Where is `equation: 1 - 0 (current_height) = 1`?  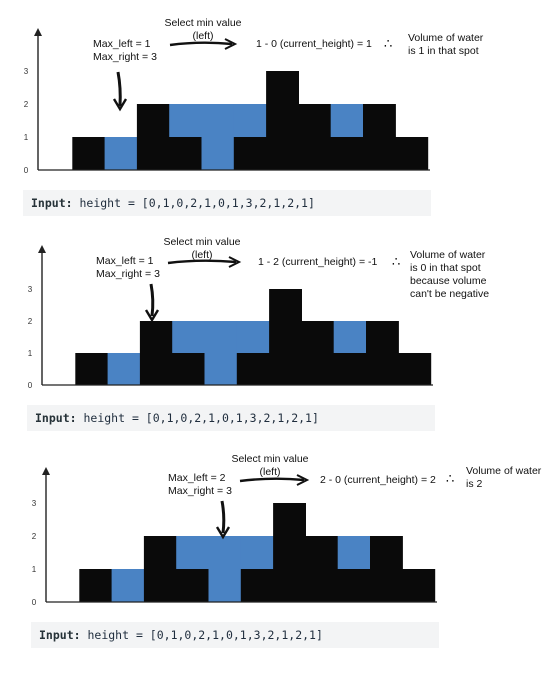
equation: 1 - 0 (current_height) = 1 is located at coordinates (314, 44).